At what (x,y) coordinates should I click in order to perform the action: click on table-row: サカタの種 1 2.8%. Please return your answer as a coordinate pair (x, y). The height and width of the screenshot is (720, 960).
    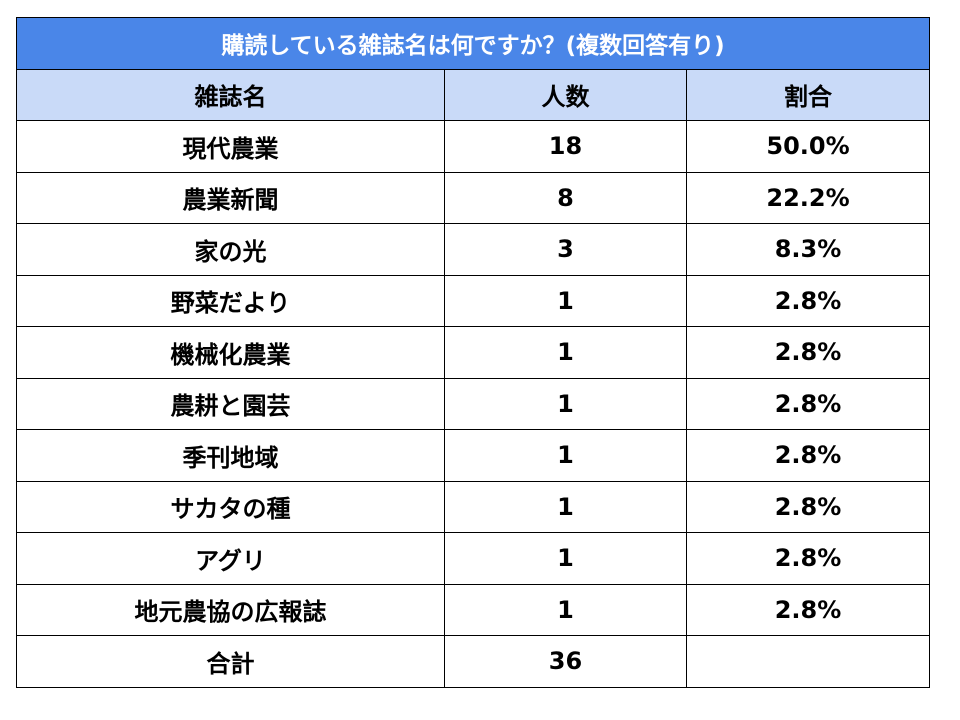
    Looking at the image, I should click on (473, 506).